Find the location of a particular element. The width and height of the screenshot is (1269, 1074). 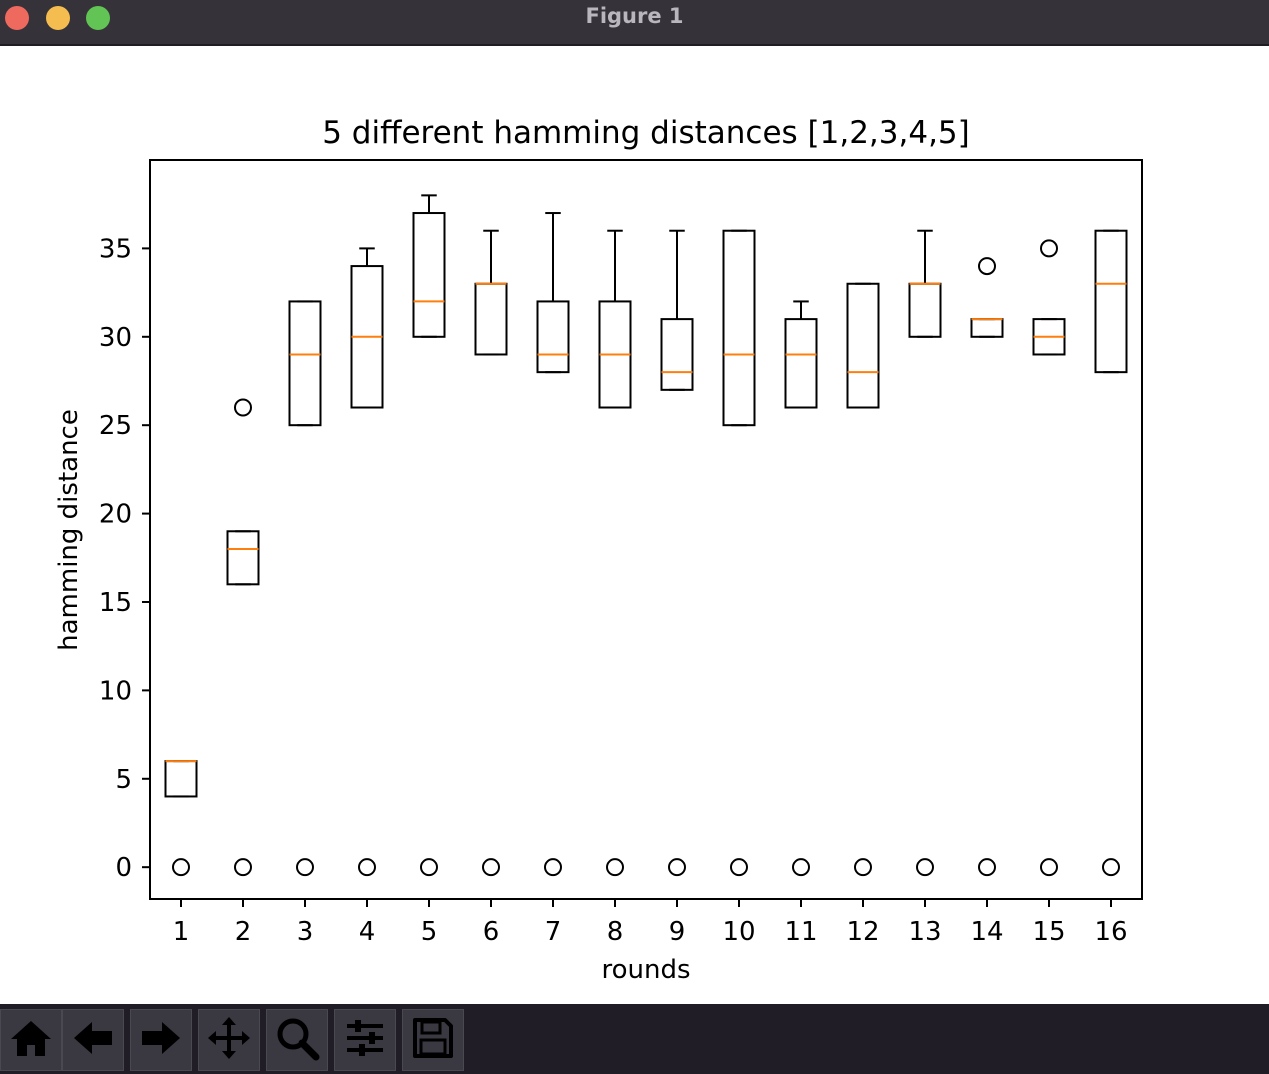

pan-button is located at coordinates (229, 1040).